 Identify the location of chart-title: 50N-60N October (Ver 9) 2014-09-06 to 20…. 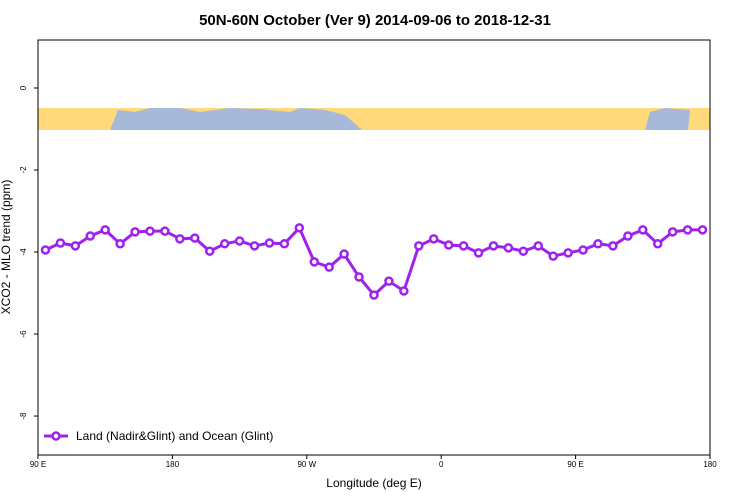
(375, 20).